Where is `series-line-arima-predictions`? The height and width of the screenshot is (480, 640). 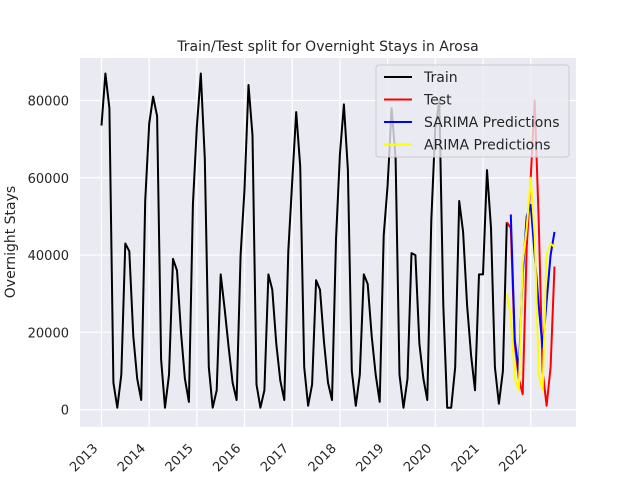
series-line-arima-predictions is located at coordinates (530, 284).